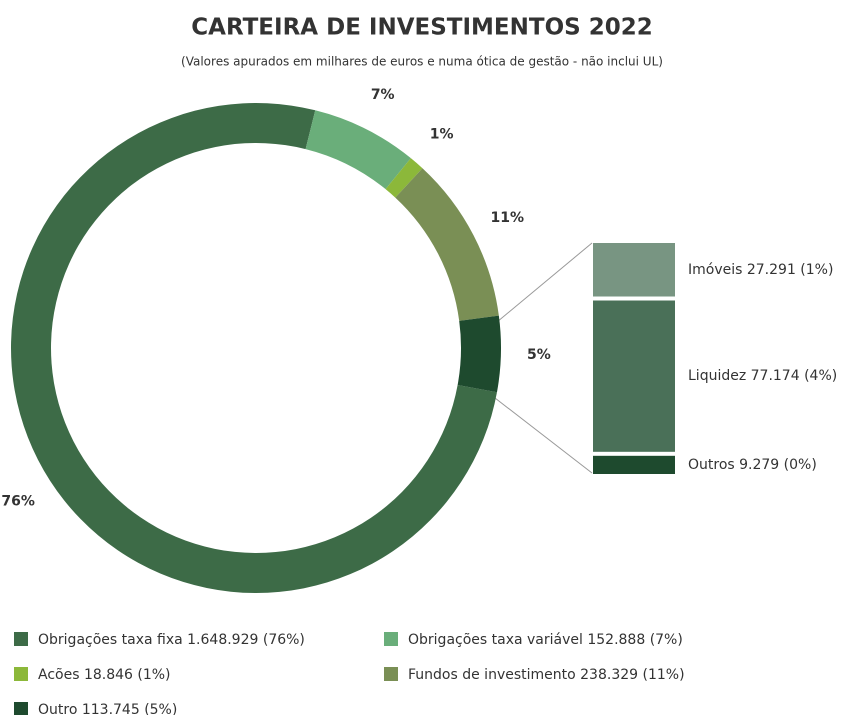 The height and width of the screenshot is (715, 844). Describe the element at coordinates (421, 28) in the screenshot. I see `chart-title: CARTEIRA DE INVESTIMENTOS 2022` at that location.